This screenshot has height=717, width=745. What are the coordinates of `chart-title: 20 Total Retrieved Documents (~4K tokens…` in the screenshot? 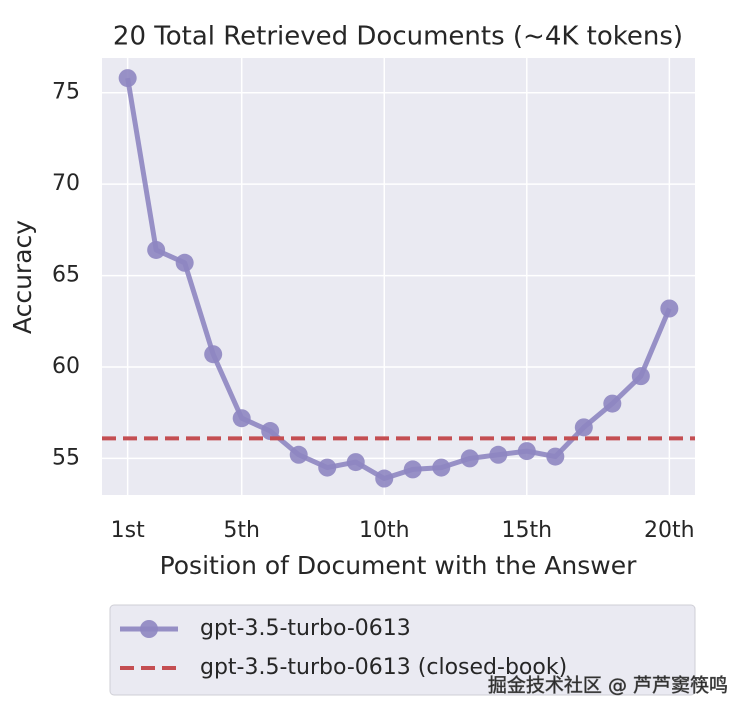 It's located at (398, 37).